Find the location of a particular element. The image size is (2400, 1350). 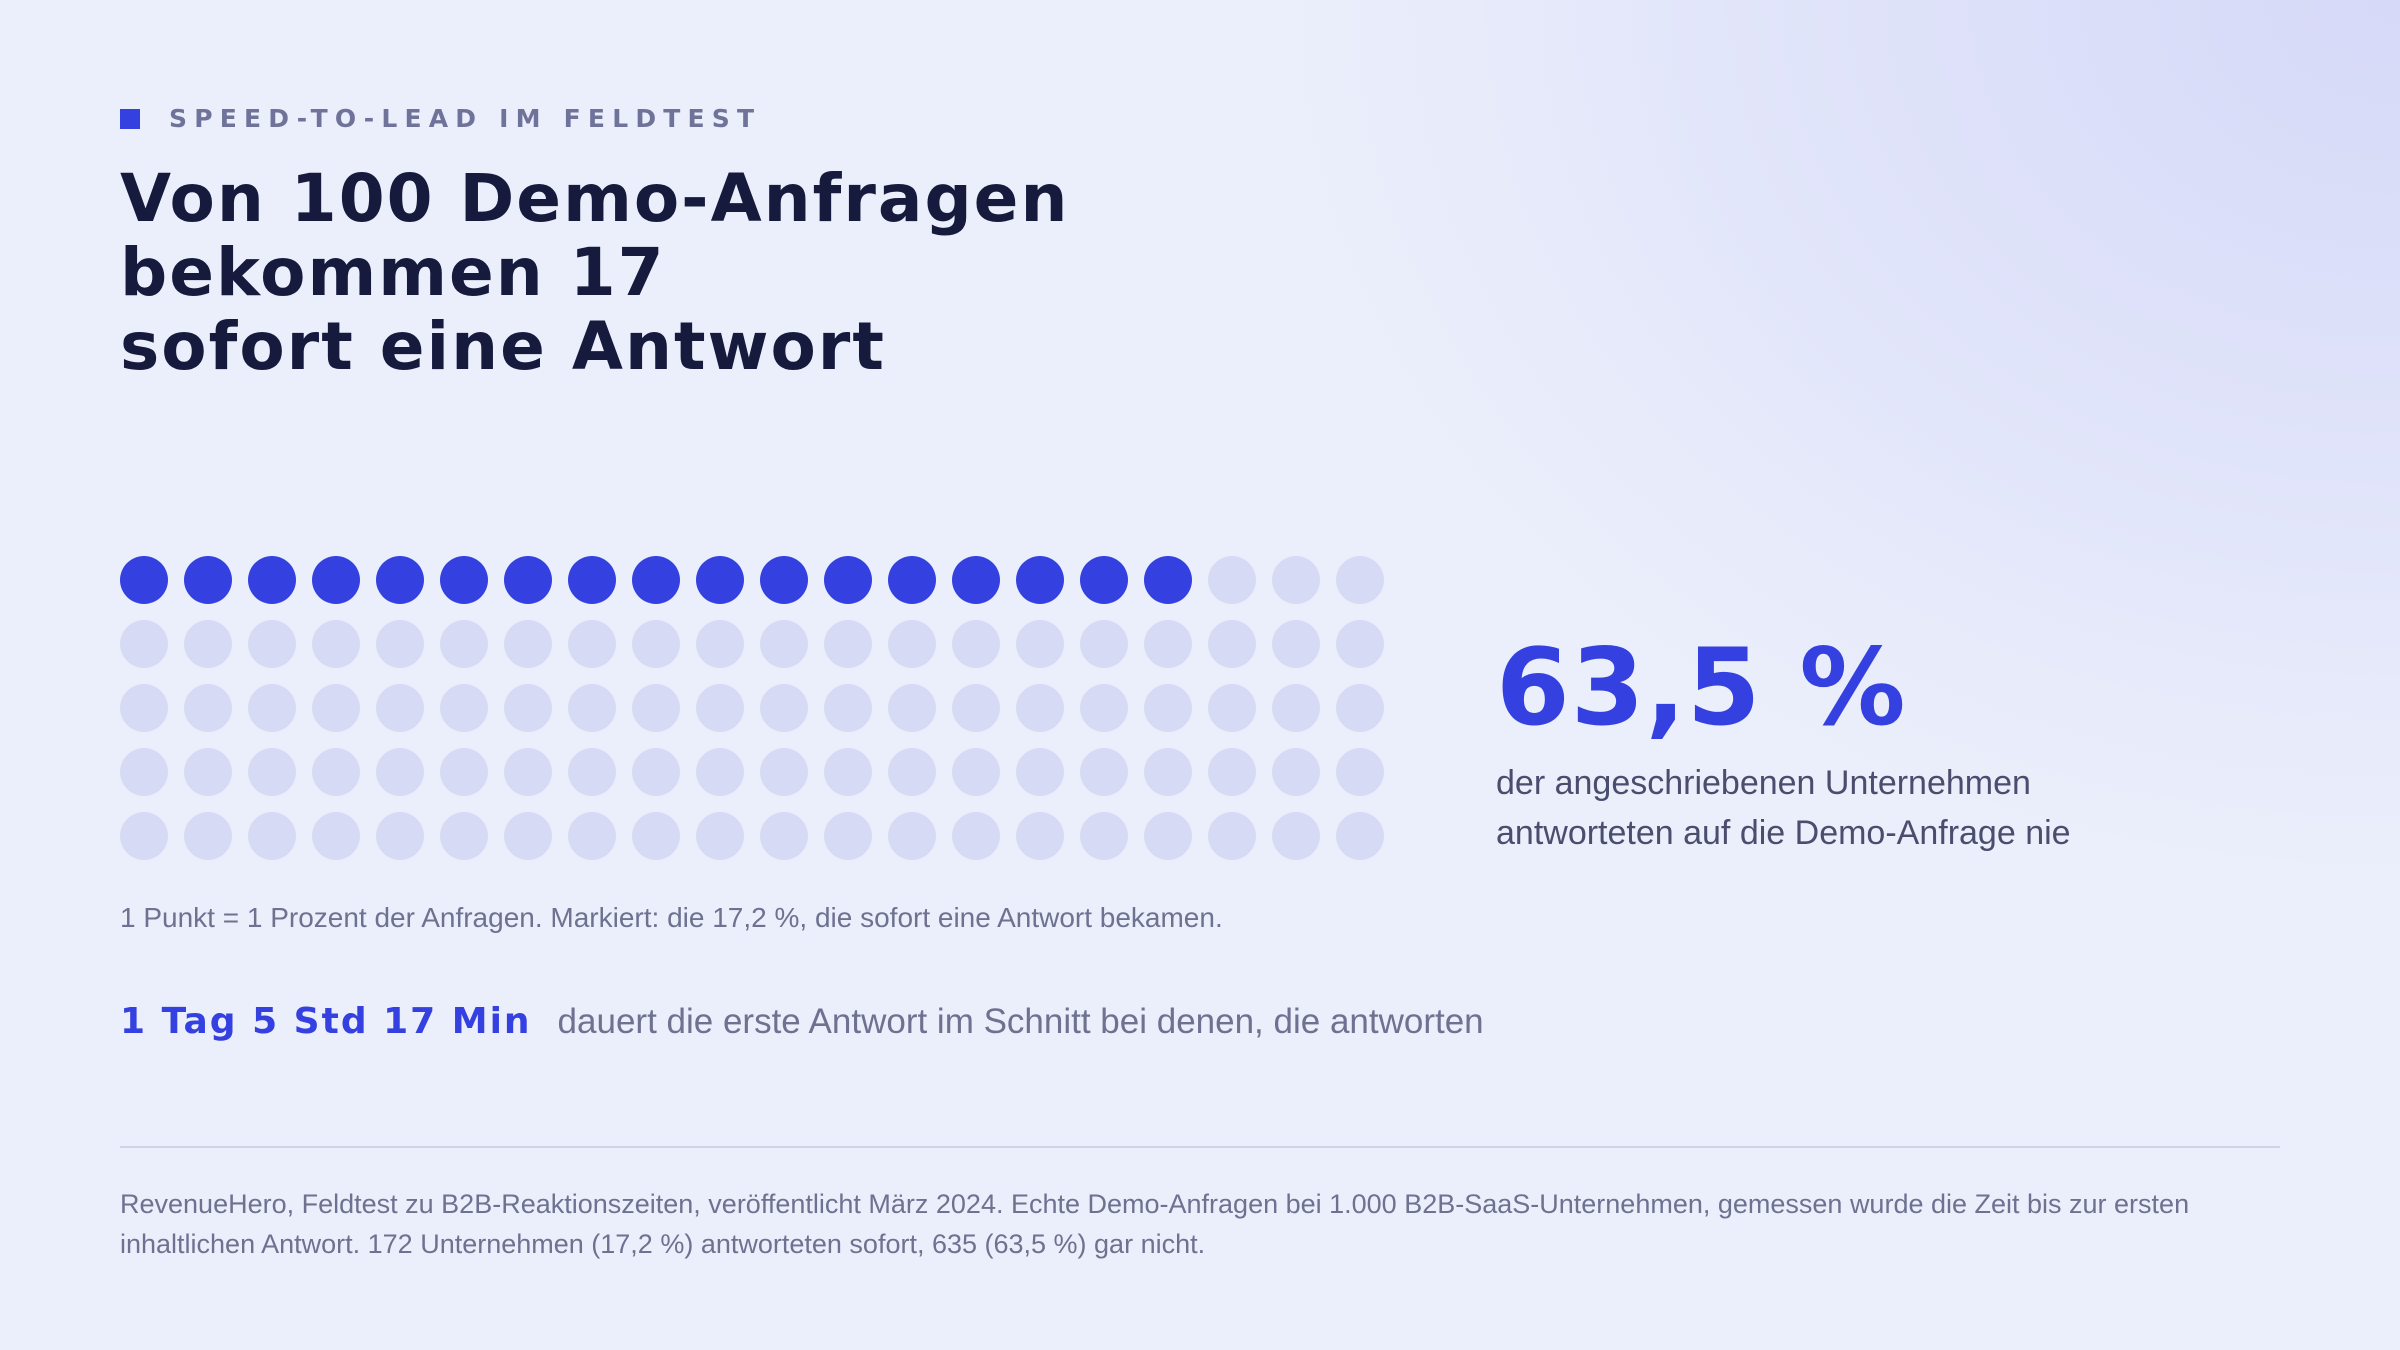

waffle-chart is located at coordinates (752, 708).